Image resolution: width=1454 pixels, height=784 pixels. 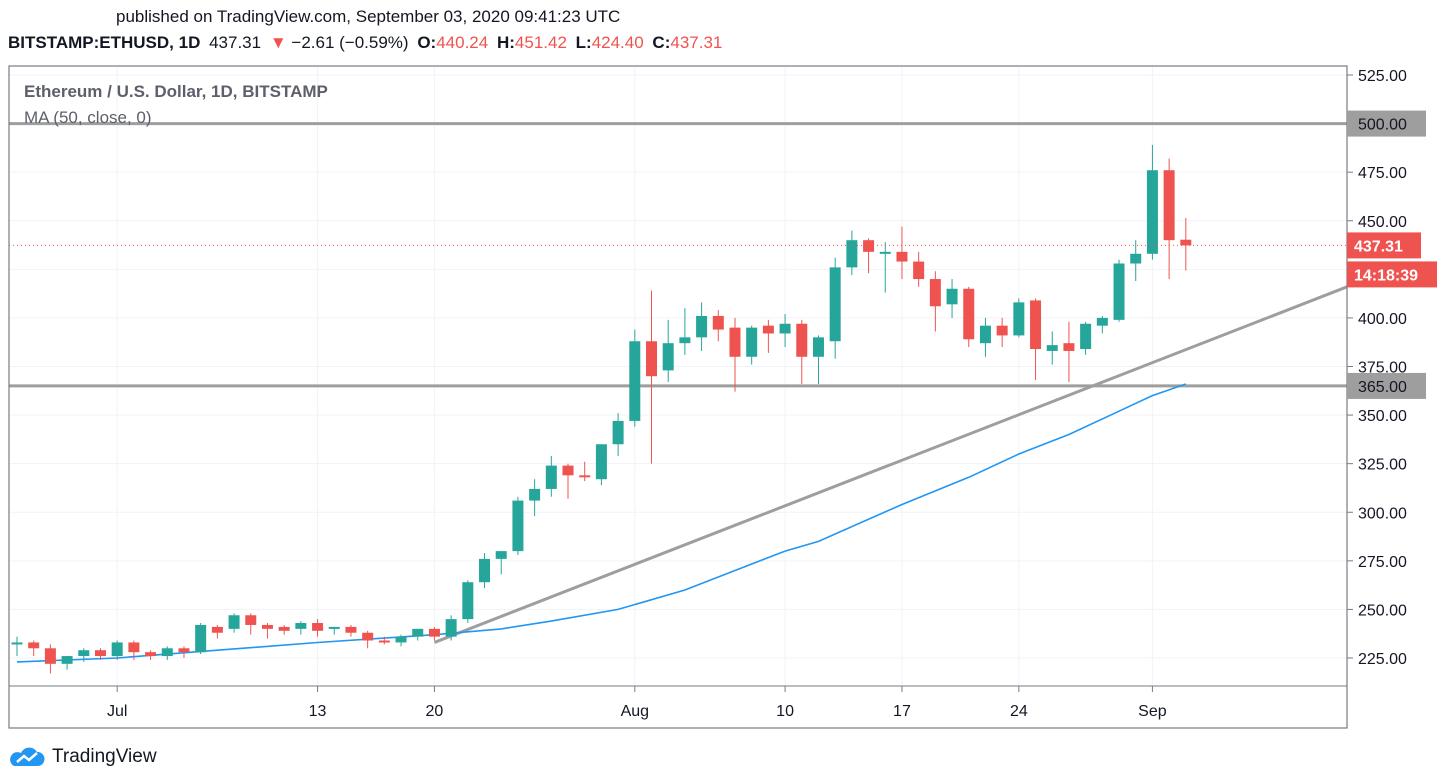 What do you see at coordinates (27, 756) in the screenshot?
I see `tradingview-cloud-icon` at bounding box center [27, 756].